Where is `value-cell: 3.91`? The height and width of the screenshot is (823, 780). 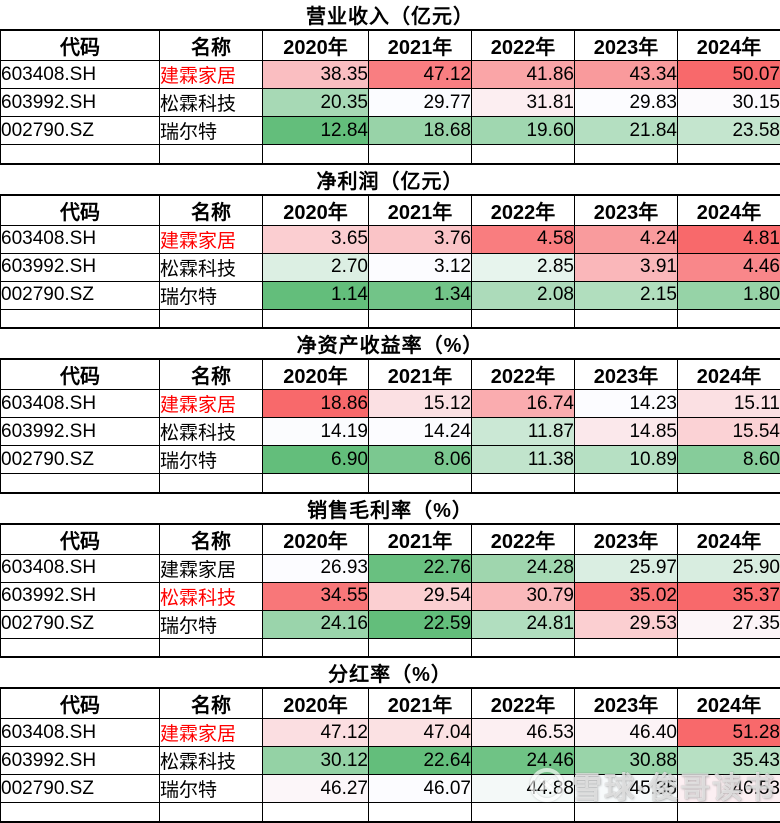 value-cell: 3.91 is located at coordinates (626, 267).